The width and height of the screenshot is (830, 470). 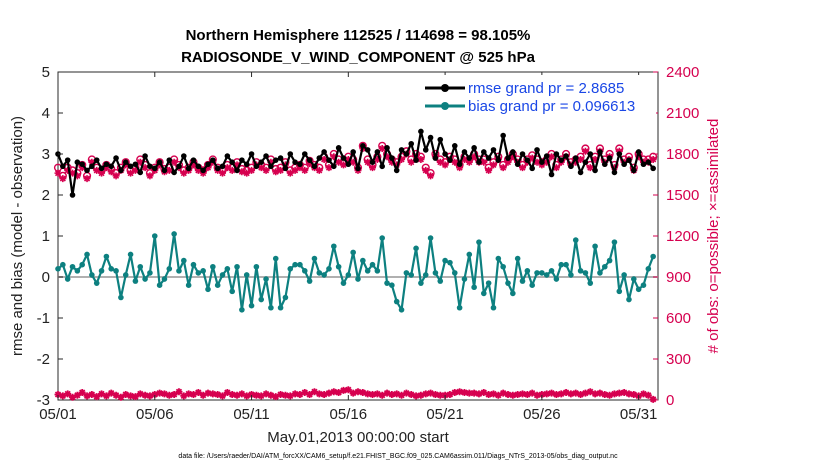 What do you see at coordinates (682, 154) in the screenshot?
I see `y-right-tick-label: 1800` at bounding box center [682, 154].